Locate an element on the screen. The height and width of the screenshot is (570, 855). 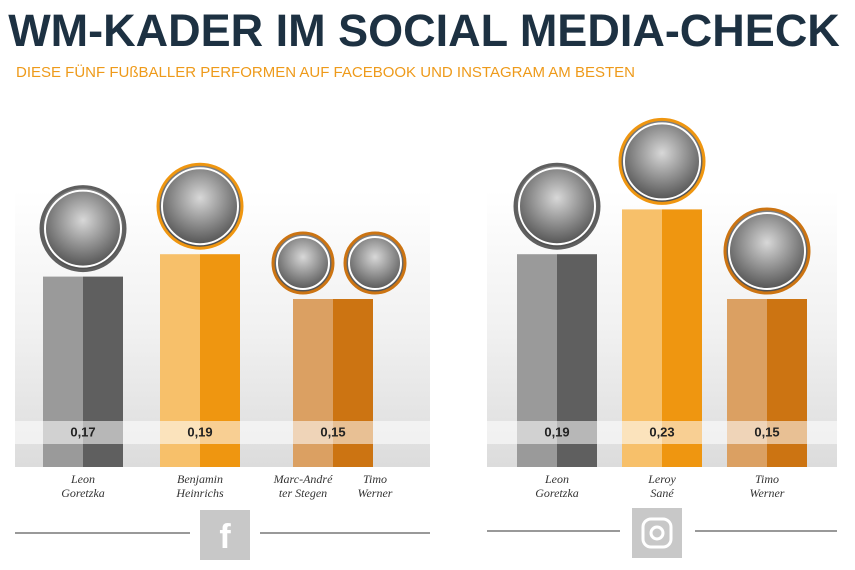
title: WM-KADER IM SOCIAL MEDIA-CHECK is located at coordinates (424, 30).